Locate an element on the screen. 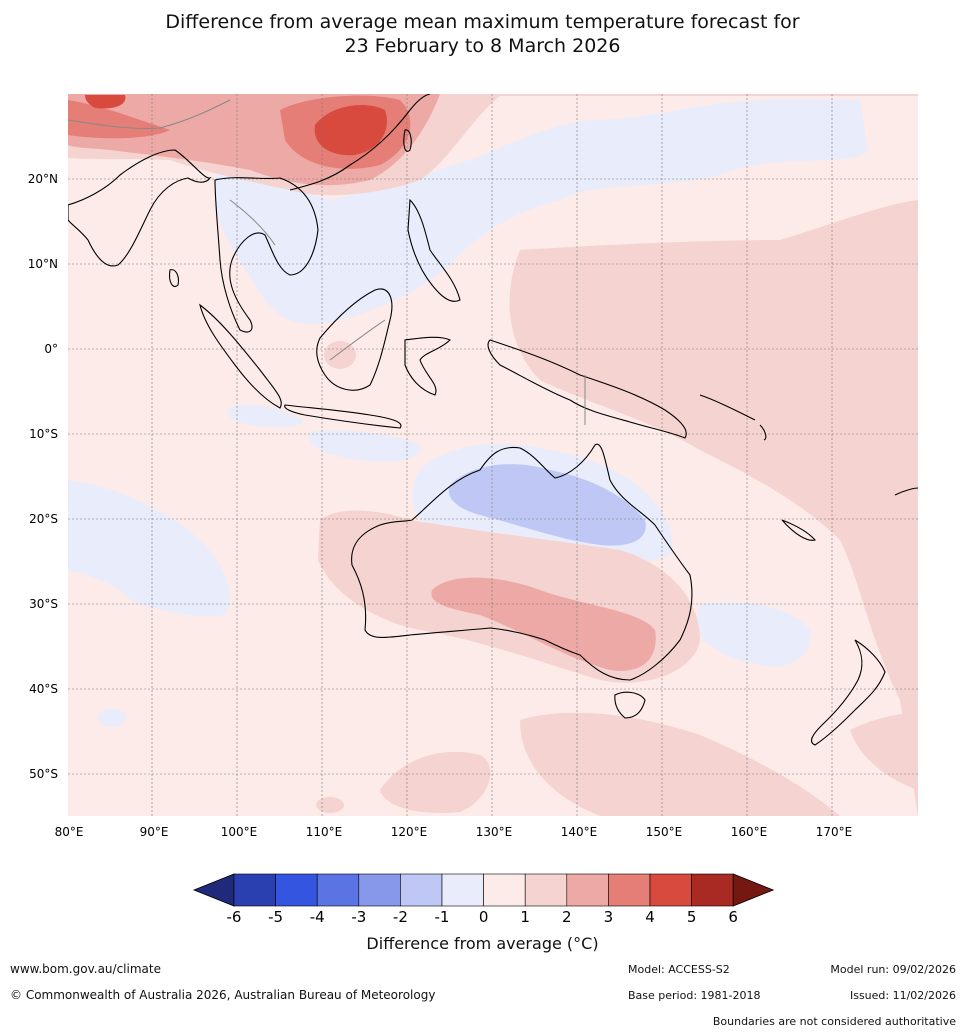 Image resolution: width=965 pixels, height=1035 pixels. latitude-labels: 20°N 10°N 0° 10°S 20°S 30°S 40°S 50°S is located at coordinates (43, 476).